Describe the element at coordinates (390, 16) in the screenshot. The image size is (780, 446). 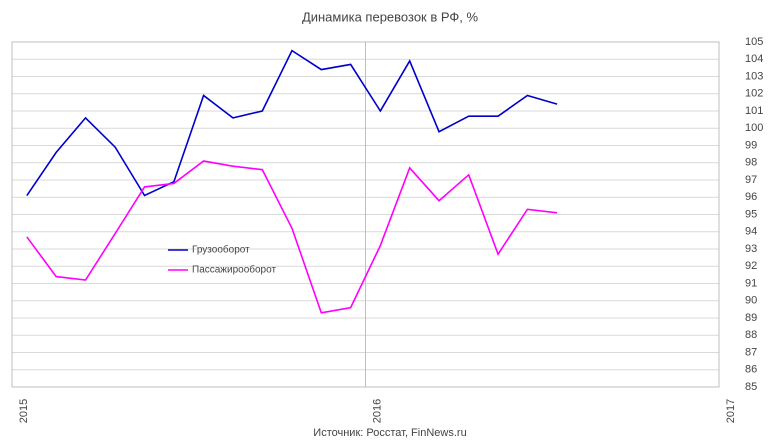
I see `chart-title: Динамика перевозок в РФ, %` at that location.